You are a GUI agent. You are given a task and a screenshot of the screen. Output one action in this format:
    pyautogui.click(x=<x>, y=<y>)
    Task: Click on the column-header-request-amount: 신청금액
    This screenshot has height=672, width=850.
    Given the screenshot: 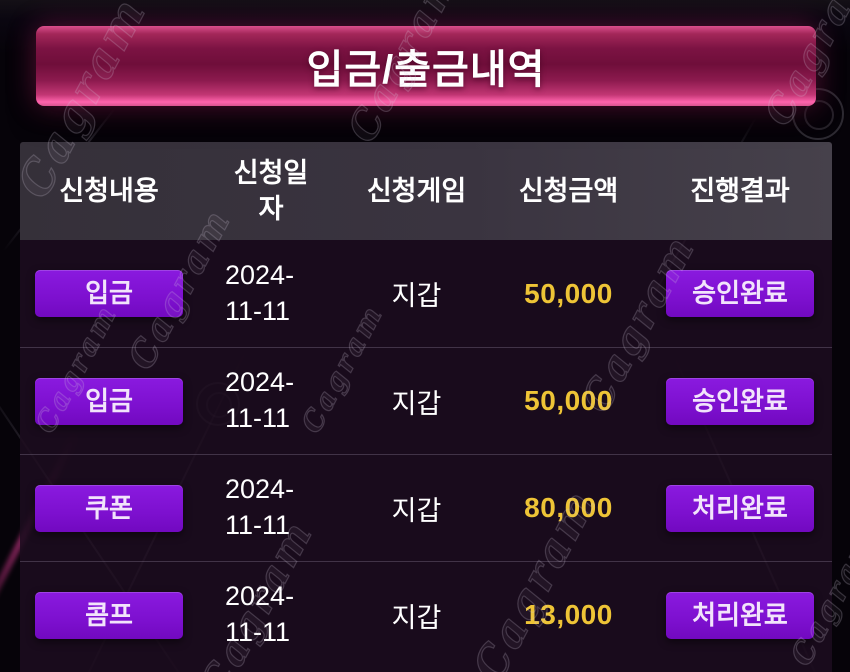 What is the action you would take?
    pyautogui.click(x=568, y=190)
    